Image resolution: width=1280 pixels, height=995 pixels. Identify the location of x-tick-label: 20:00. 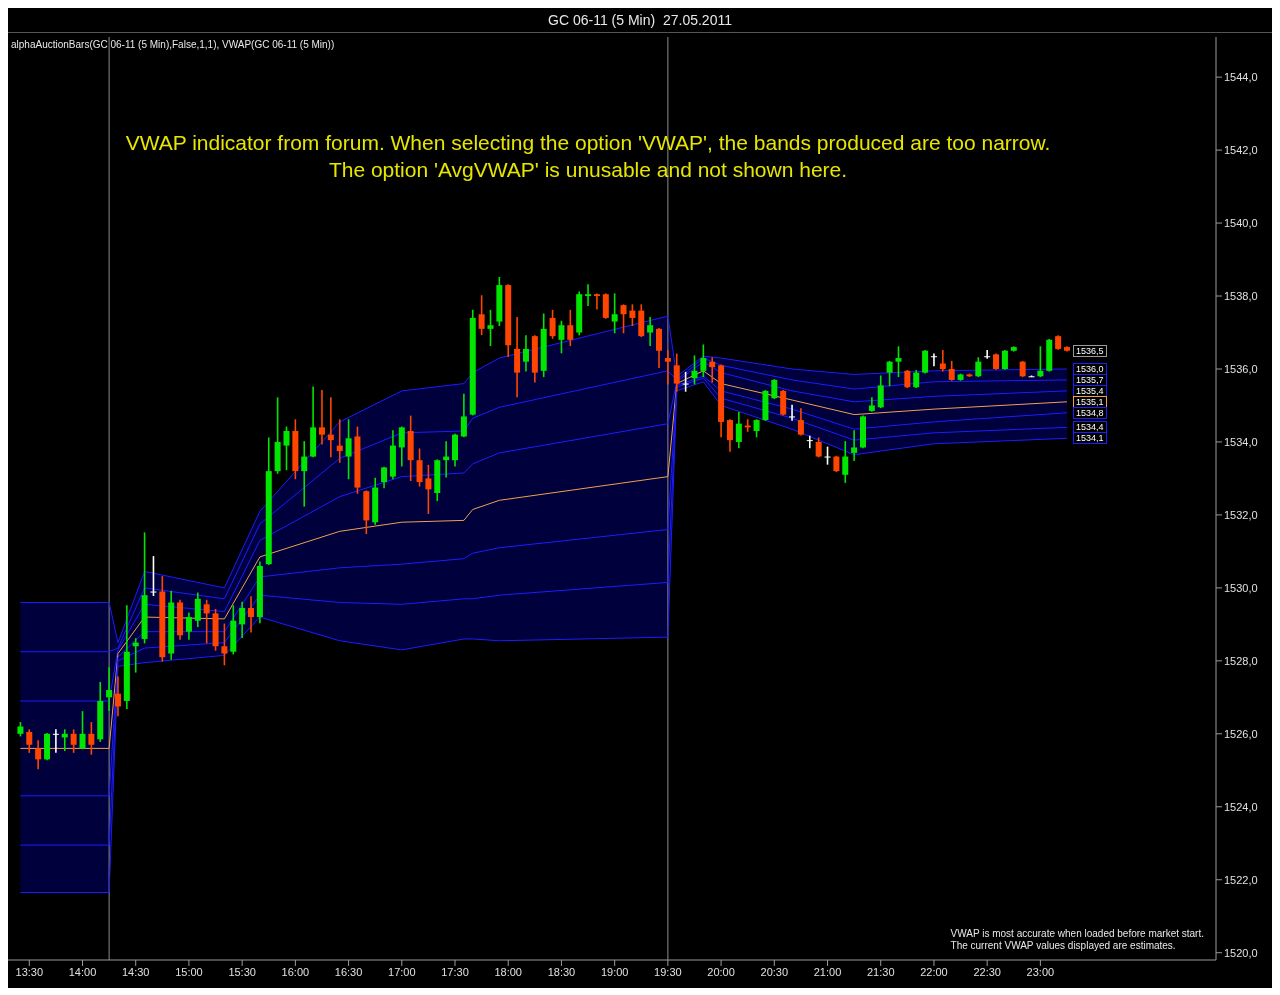
(721, 971).